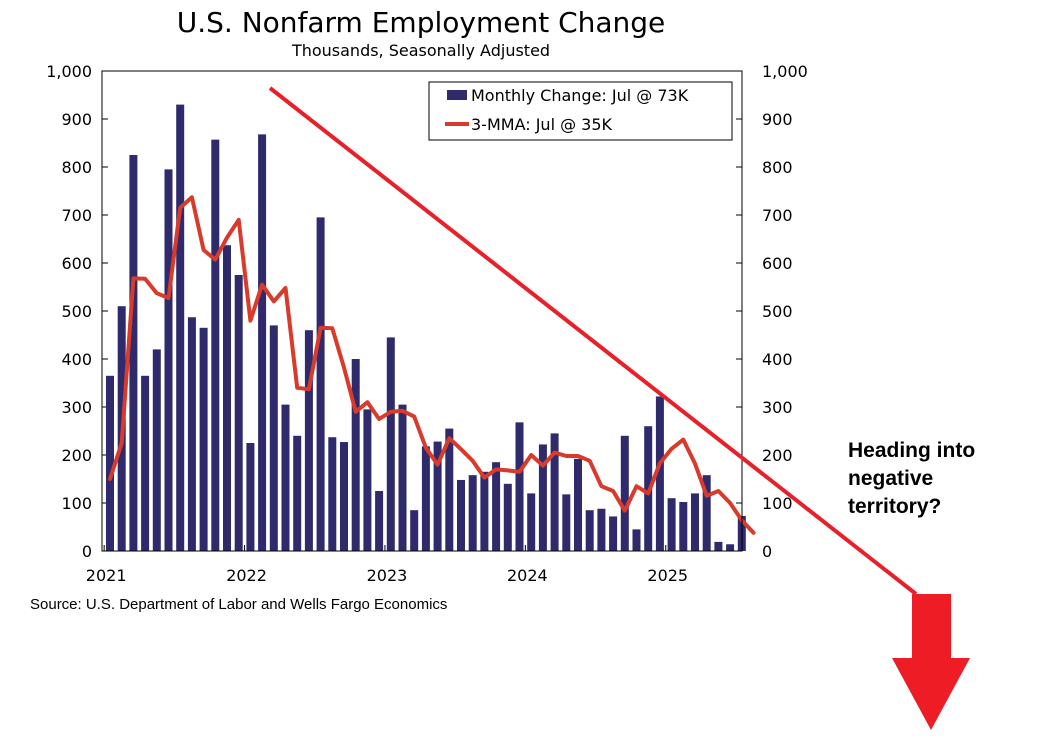 Image resolution: width=1042 pixels, height=754 pixels. Describe the element at coordinates (931, 662) in the screenshot. I see `down-arrow-icon` at that location.